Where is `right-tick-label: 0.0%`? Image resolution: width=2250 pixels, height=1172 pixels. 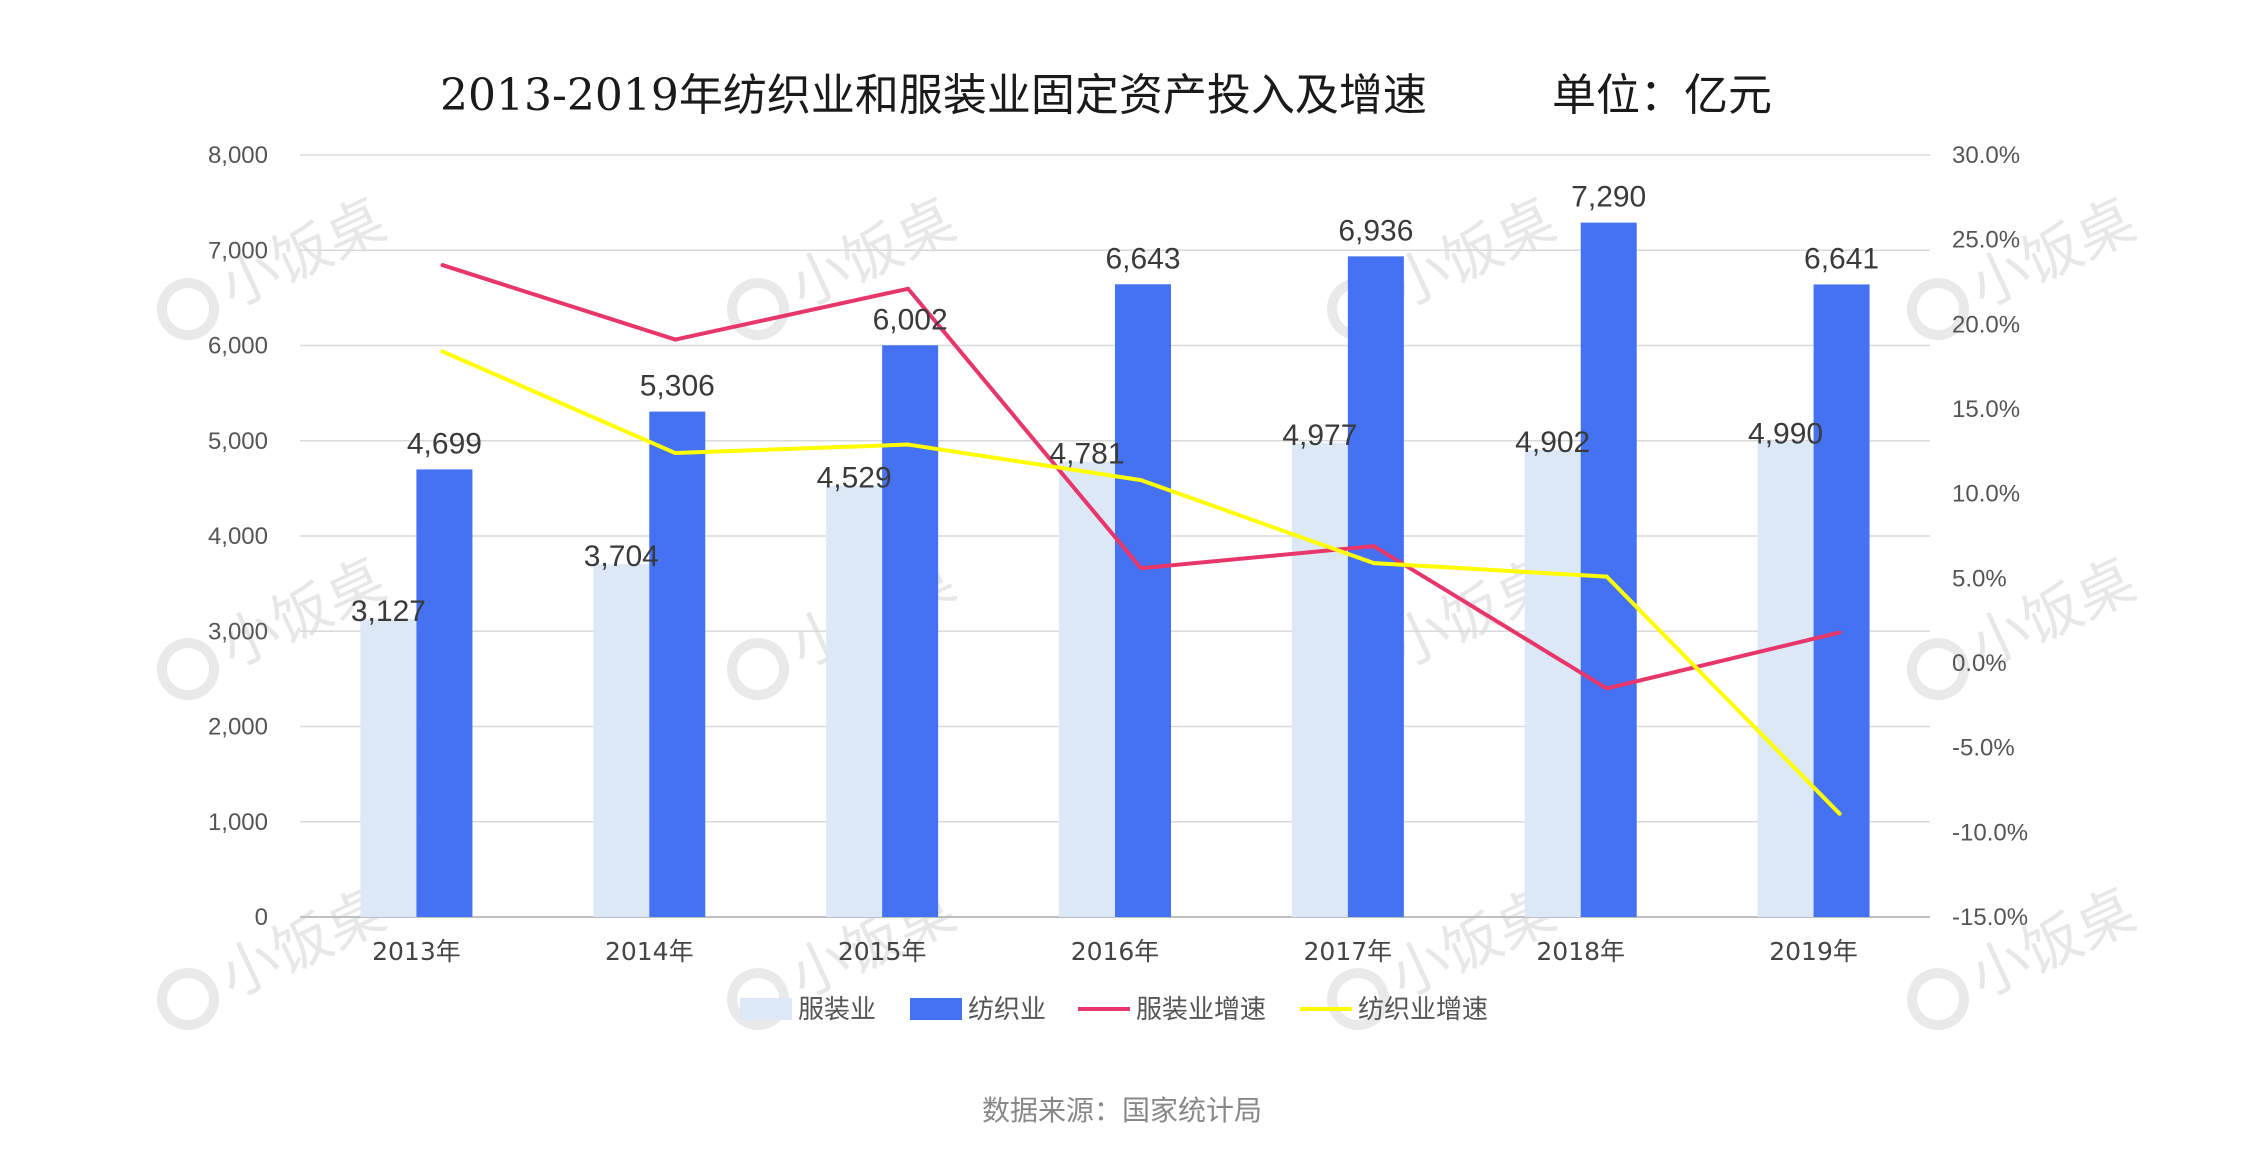 right-tick-label: 0.0% is located at coordinates (1979, 663).